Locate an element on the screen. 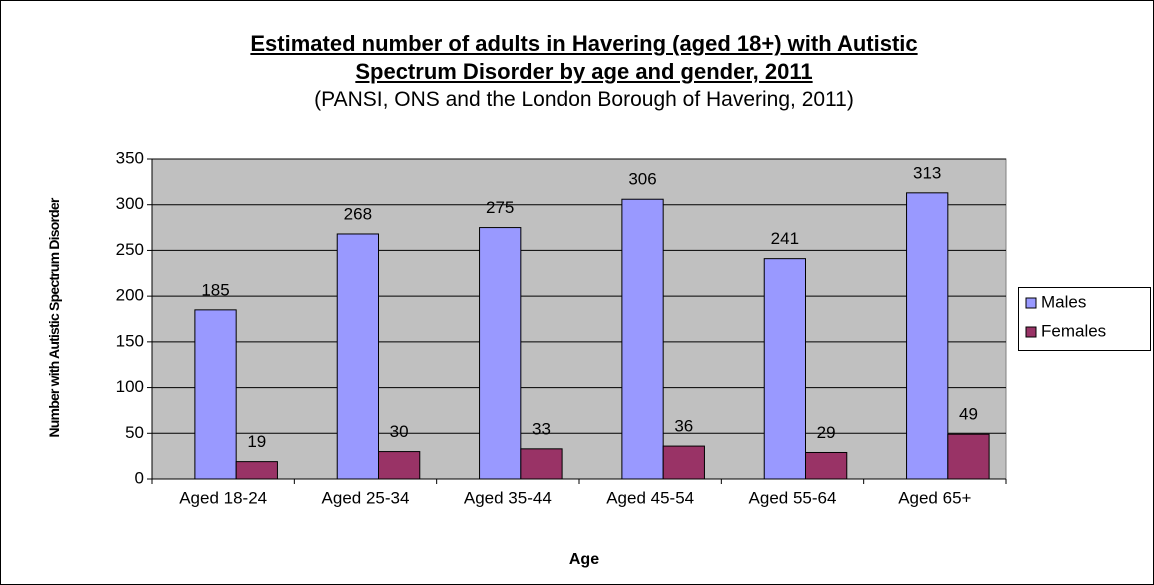 The image size is (1154, 585). data-label: 33 is located at coordinates (541, 428).